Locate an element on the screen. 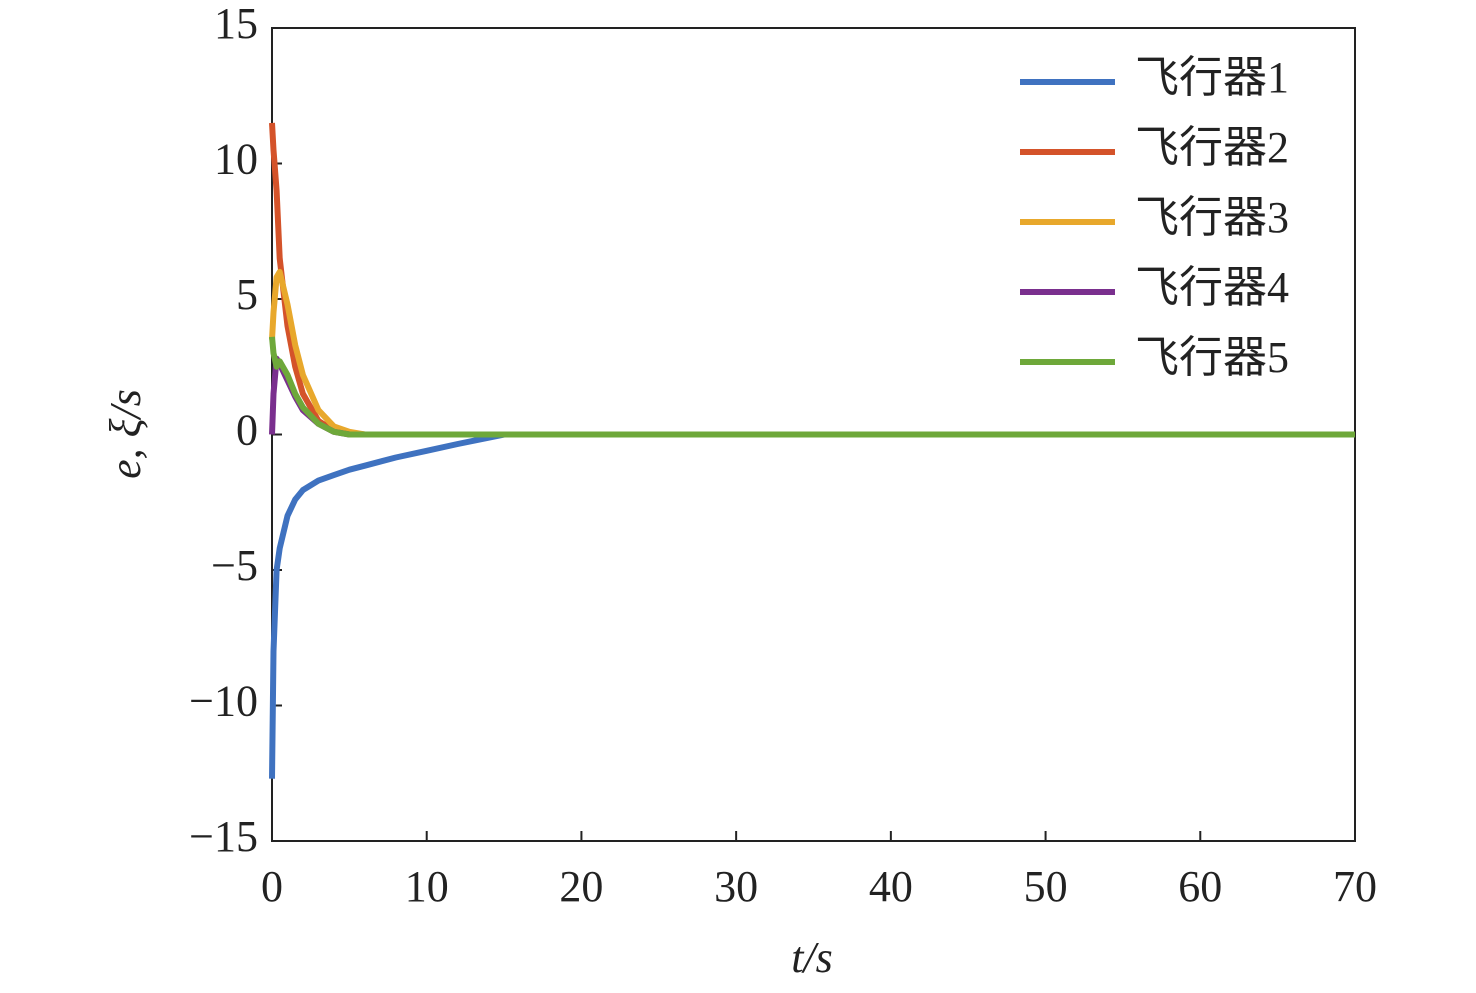 The height and width of the screenshot is (993, 1476). x-tick-label: 60 is located at coordinates (1200, 886).